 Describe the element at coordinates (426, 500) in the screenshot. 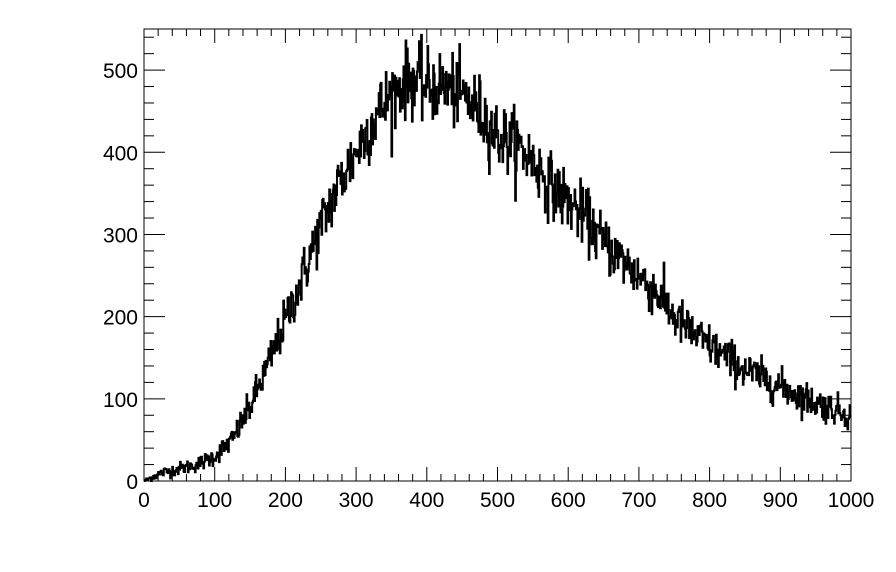

I see `x-tick-label: 400` at that location.